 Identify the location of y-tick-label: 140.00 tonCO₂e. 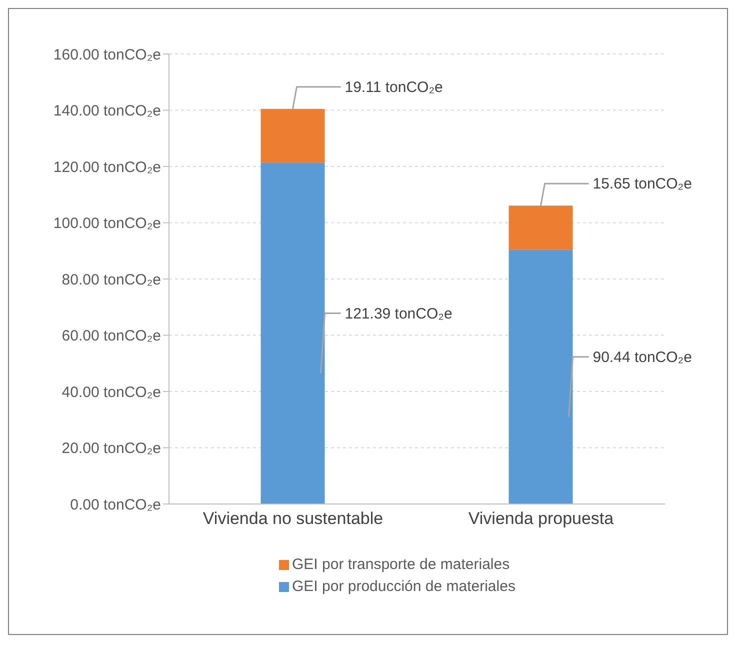
(107, 111).